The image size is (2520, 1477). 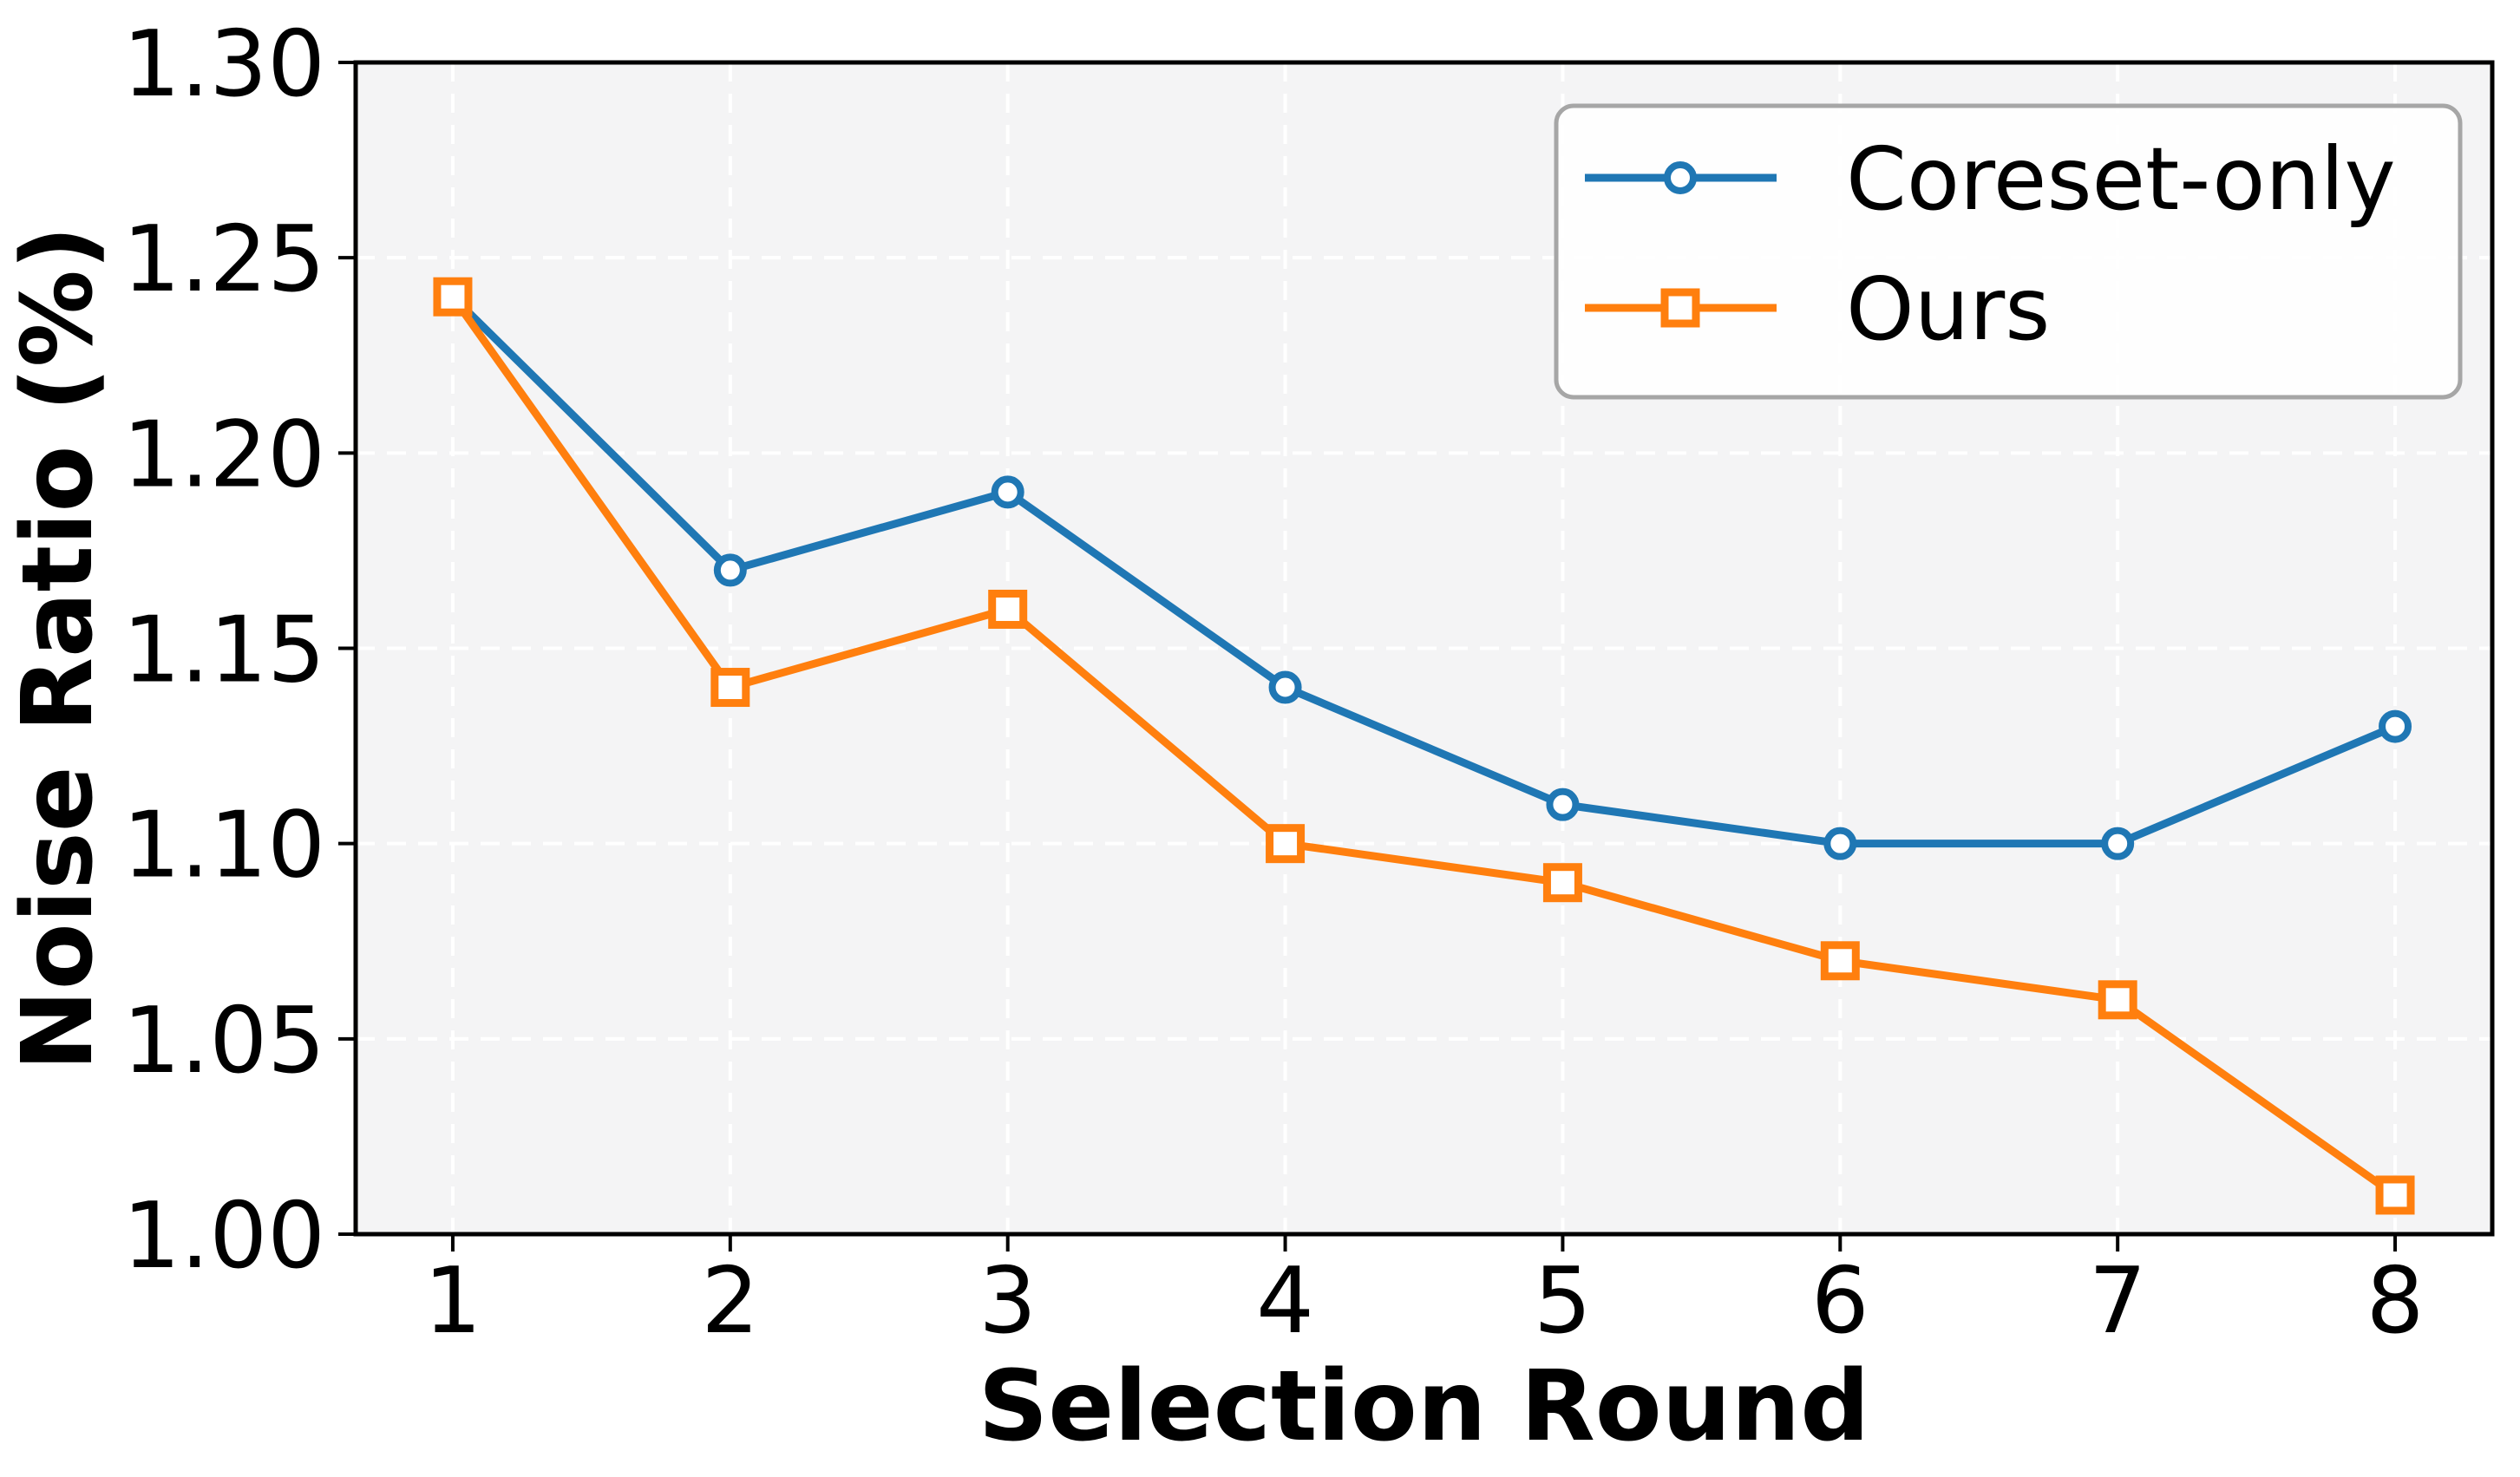 What do you see at coordinates (223, 1236) in the screenshot?
I see `y-tick-label: 1.00` at bounding box center [223, 1236].